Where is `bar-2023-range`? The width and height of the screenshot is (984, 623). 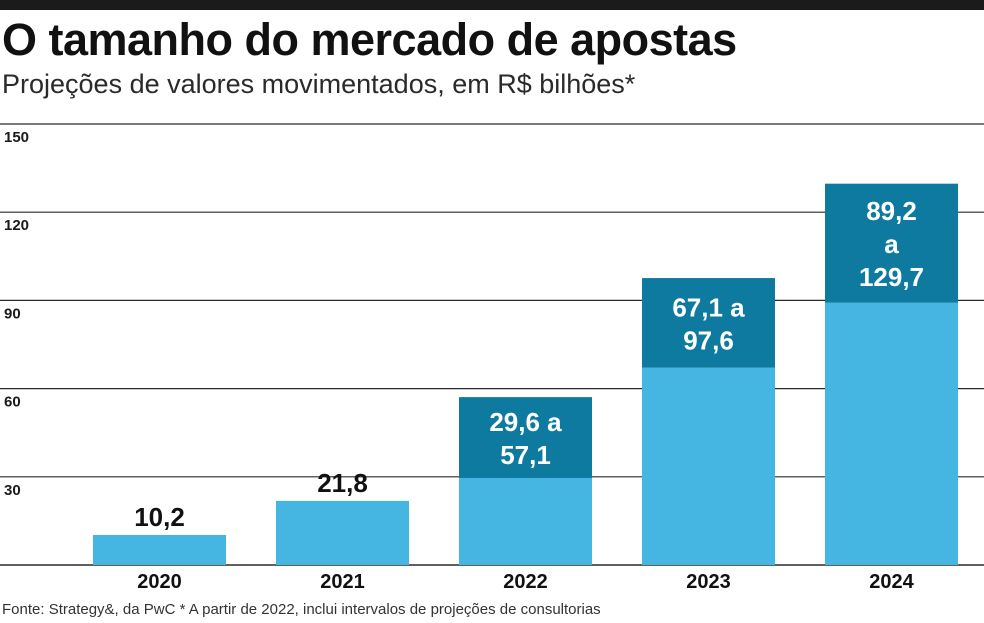
bar-2023-range is located at coordinates (708, 323).